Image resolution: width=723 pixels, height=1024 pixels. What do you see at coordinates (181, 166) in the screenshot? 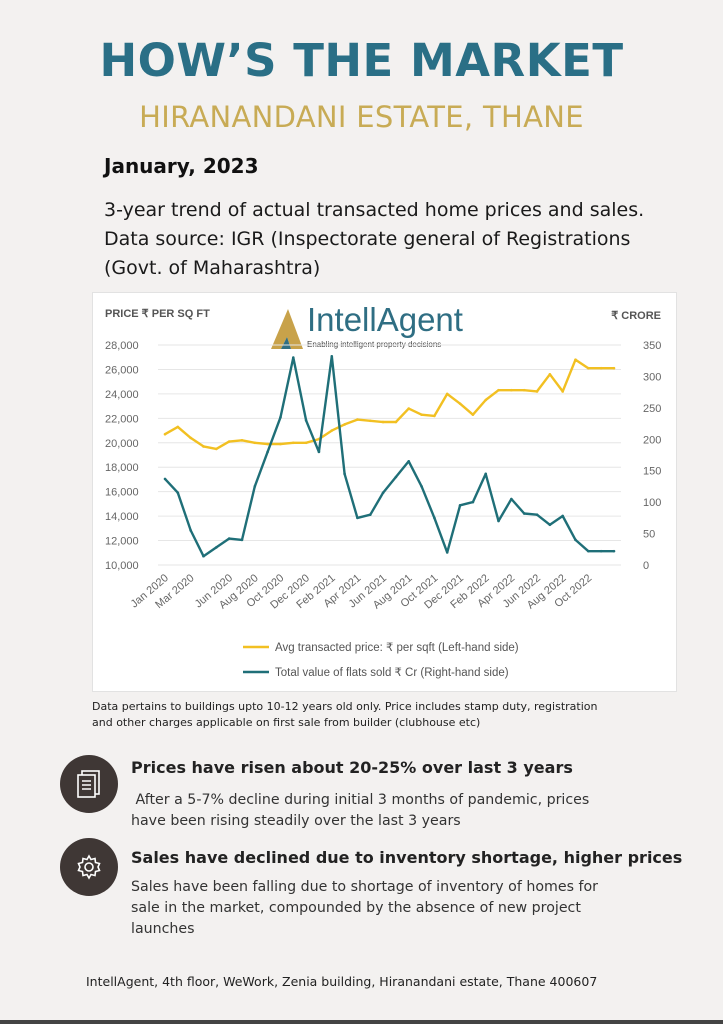
I see `report-date: January, 2023` at bounding box center [181, 166].